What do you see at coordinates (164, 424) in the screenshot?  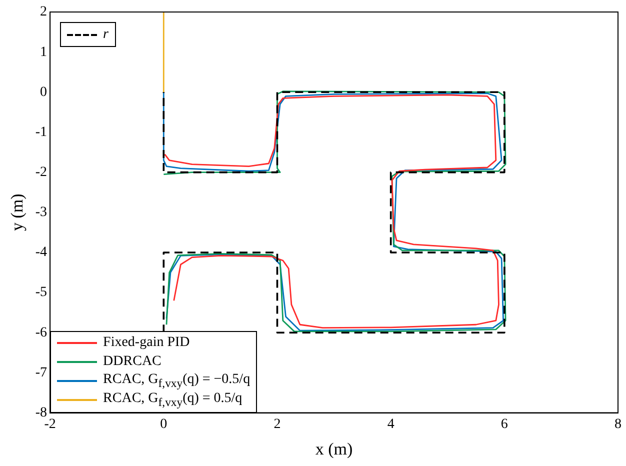 I see `x-tick-label: 0` at bounding box center [164, 424].